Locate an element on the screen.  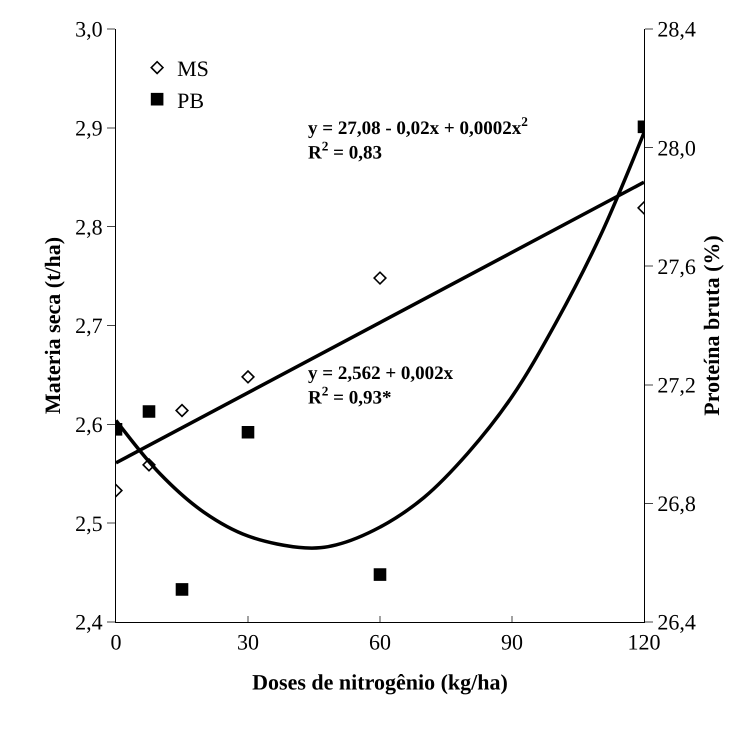
y-tick-label: 2,8 is located at coordinates (89, 227).